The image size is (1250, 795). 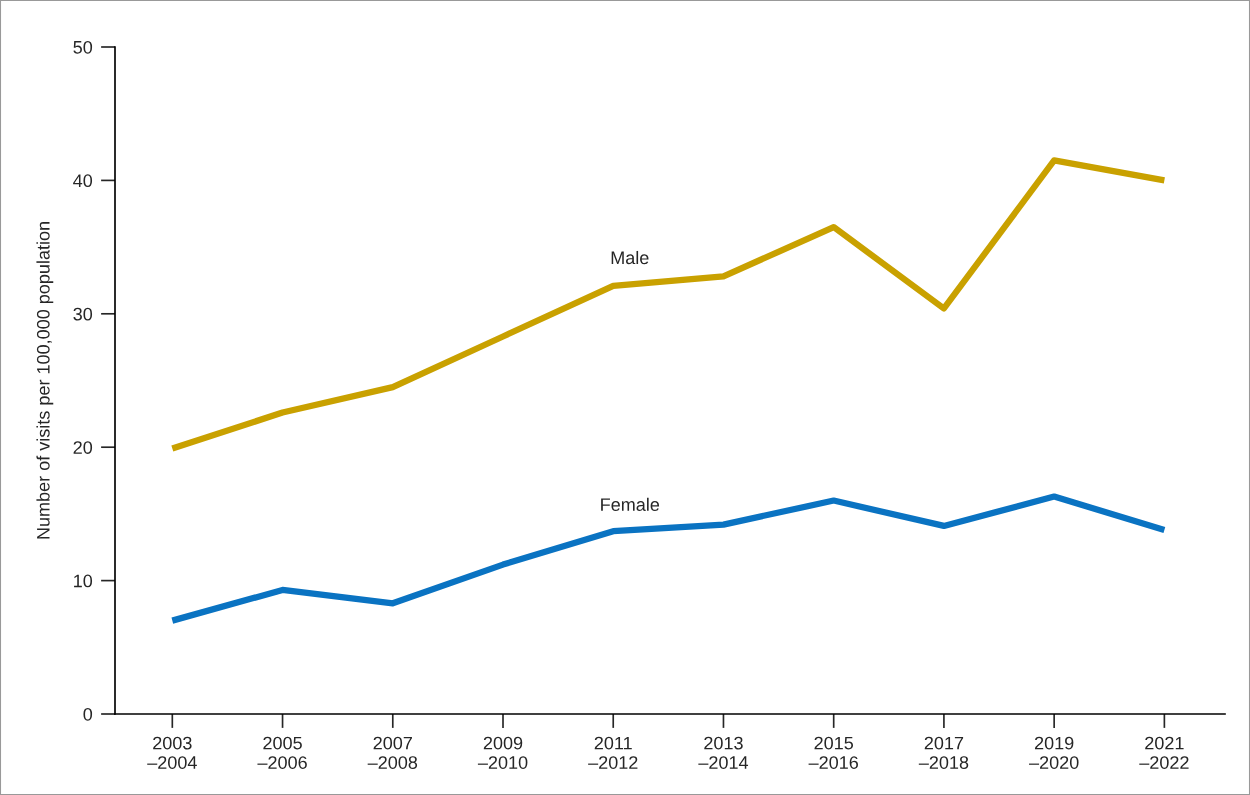 What do you see at coordinates (282, 752) in the screenshot?
I see `x-tick-label: 2005 –2006` at bounding box center [282, 752].